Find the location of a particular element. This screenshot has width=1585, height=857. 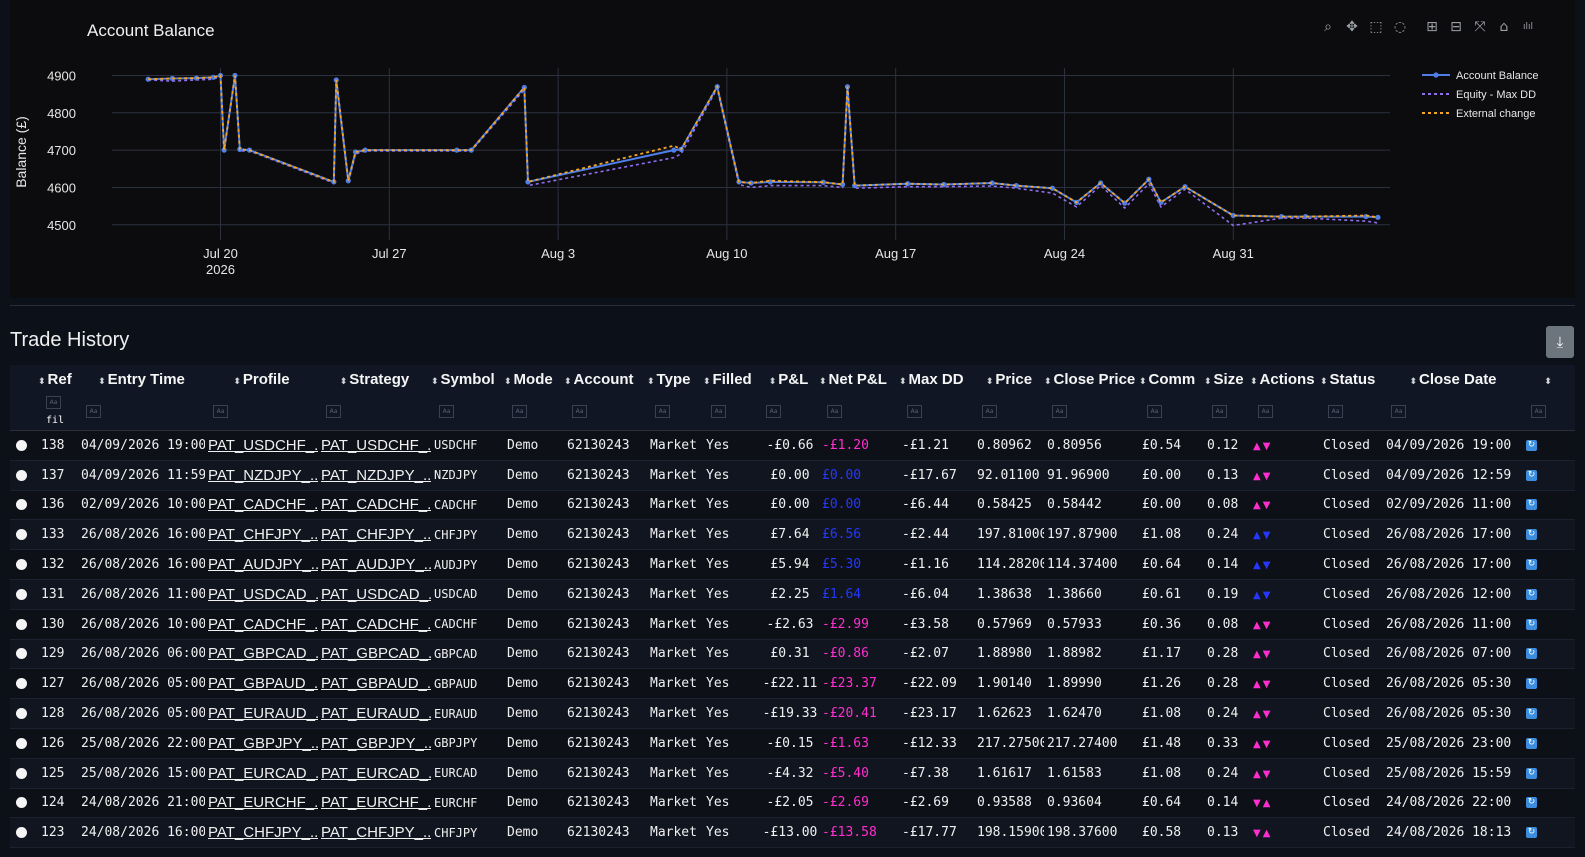

header-entry-time: ⬍ Entry Time is located at coordinates (141, 379).